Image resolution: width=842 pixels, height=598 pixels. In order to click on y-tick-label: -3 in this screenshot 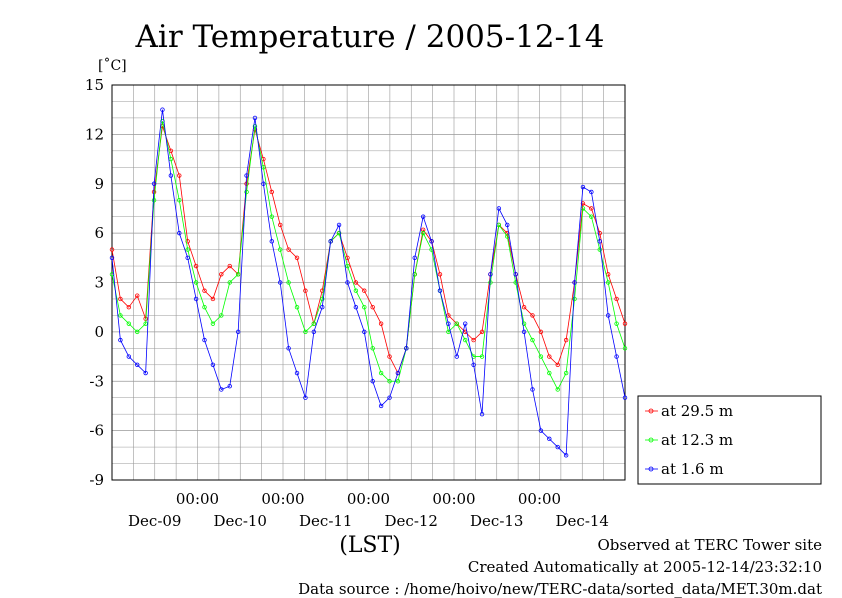, I will do `click(96, 381)`.